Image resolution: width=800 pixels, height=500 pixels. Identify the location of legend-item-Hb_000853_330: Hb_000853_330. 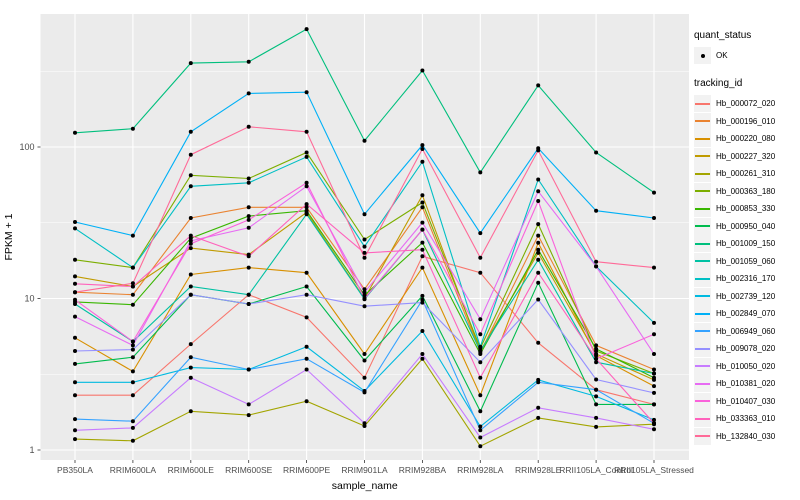
(747, 209).